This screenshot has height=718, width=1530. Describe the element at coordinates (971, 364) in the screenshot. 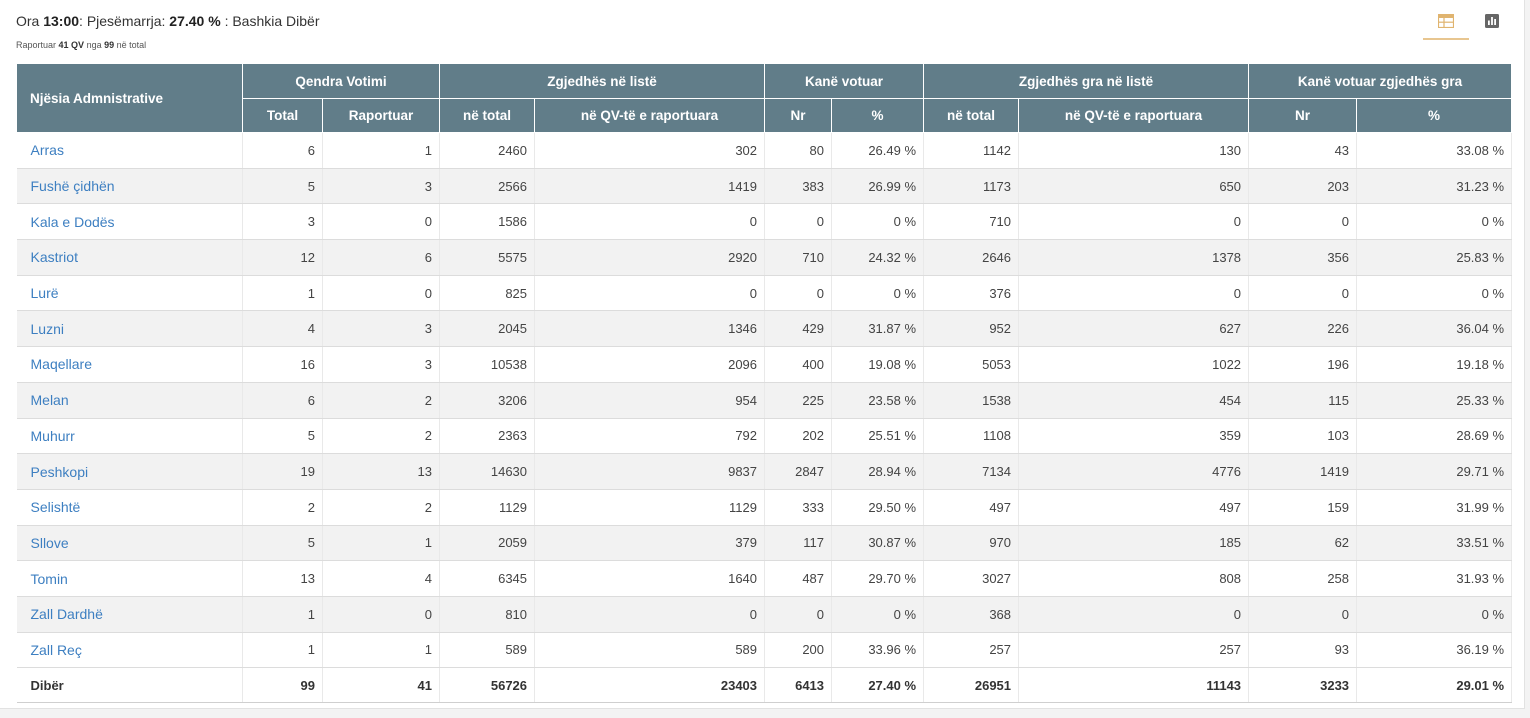

I see `value-cell: 5053` at that location.